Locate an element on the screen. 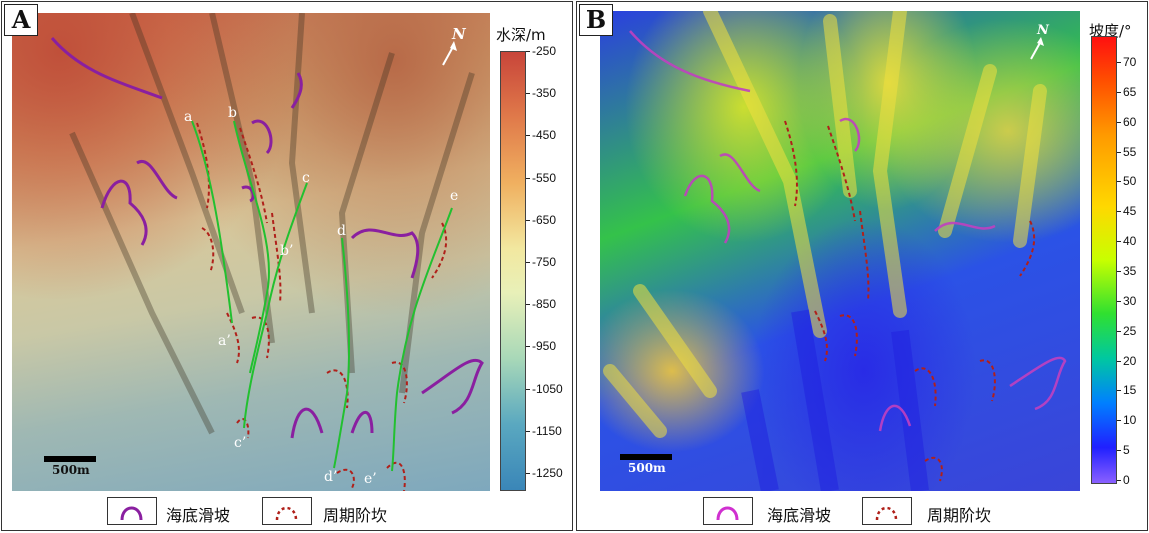  depth-tick-label: -350 is located at coordinates (544, 93).